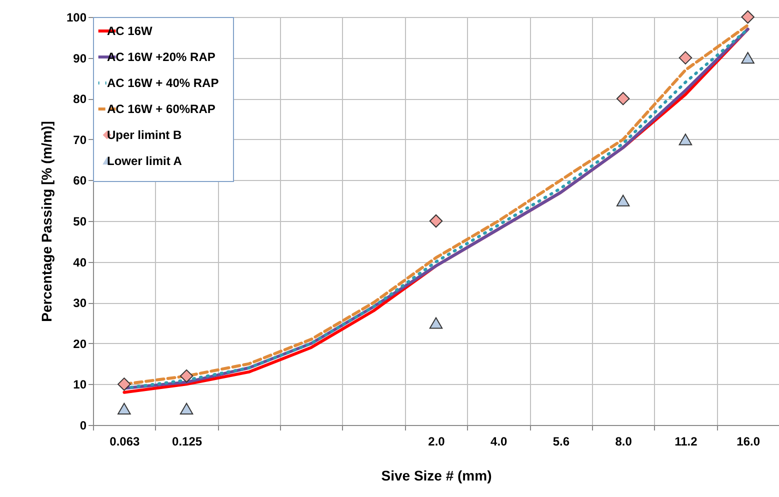 The image size is (779, 497). I want to click on x-tick-label: 16.0, so click(748, 441).